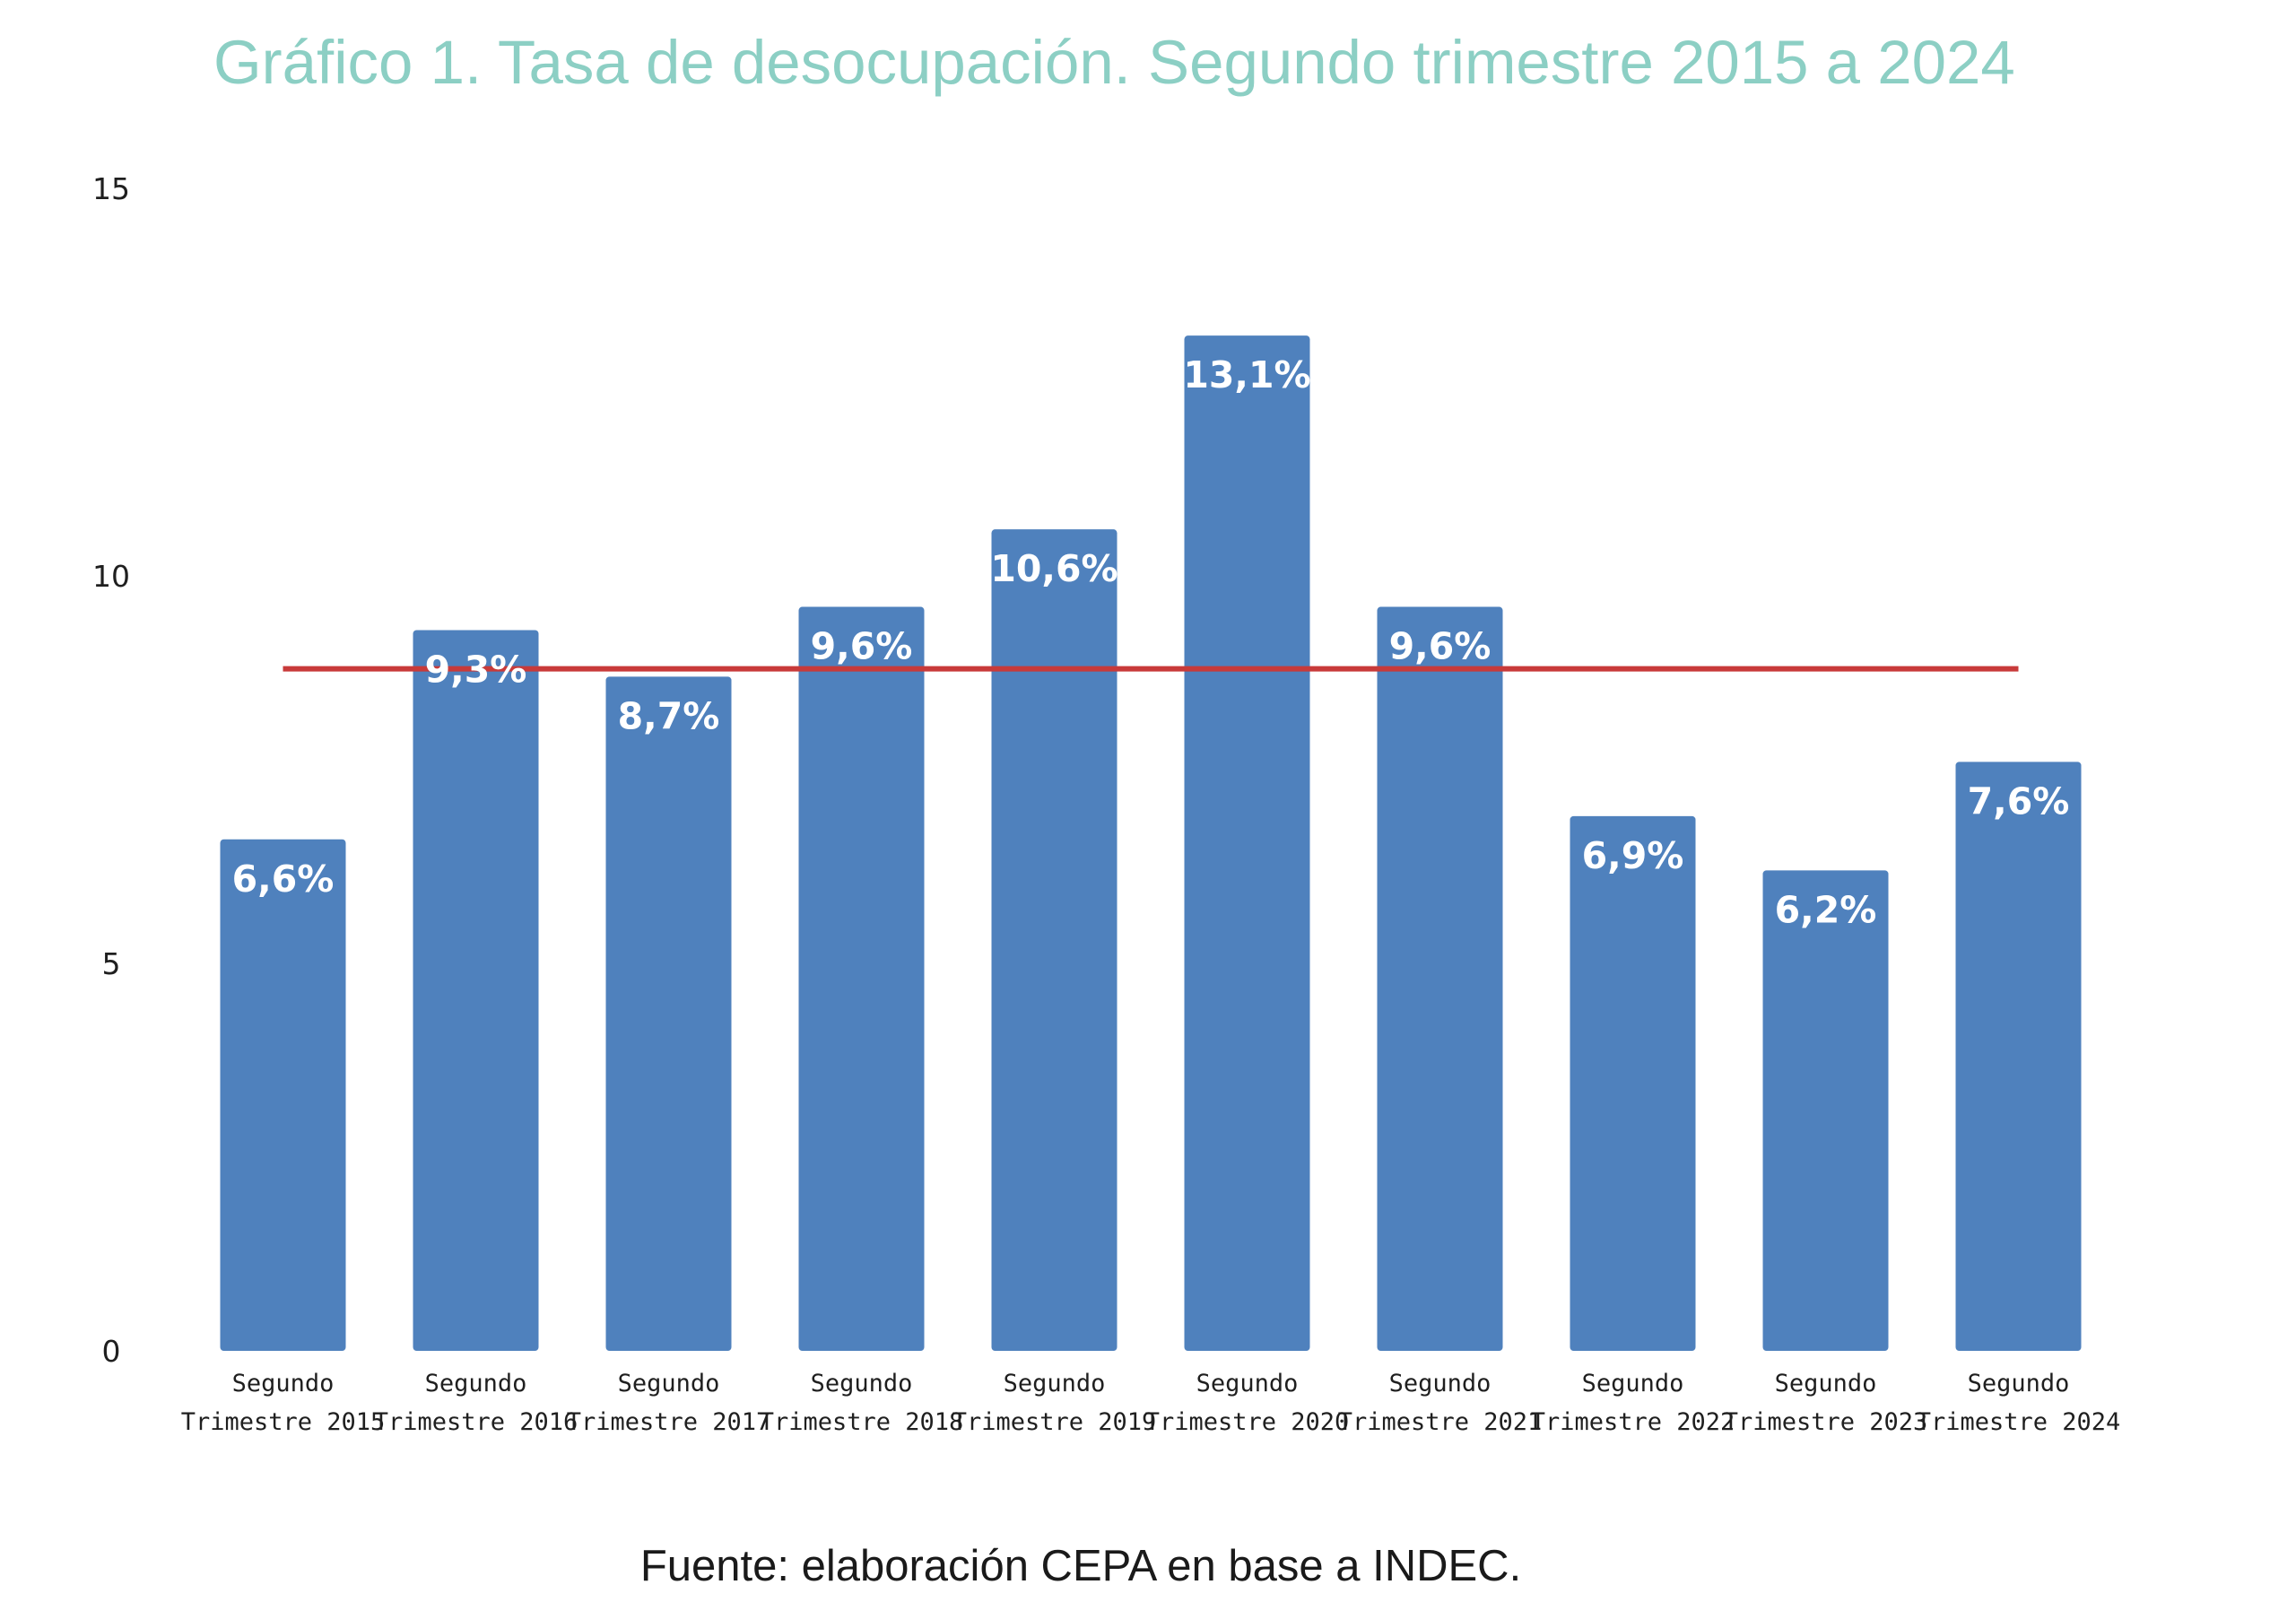  Describe the element at coordinates (1633, 1422) in the screenshot. I see `x-tick-label: Trimestre 2022` at that location.